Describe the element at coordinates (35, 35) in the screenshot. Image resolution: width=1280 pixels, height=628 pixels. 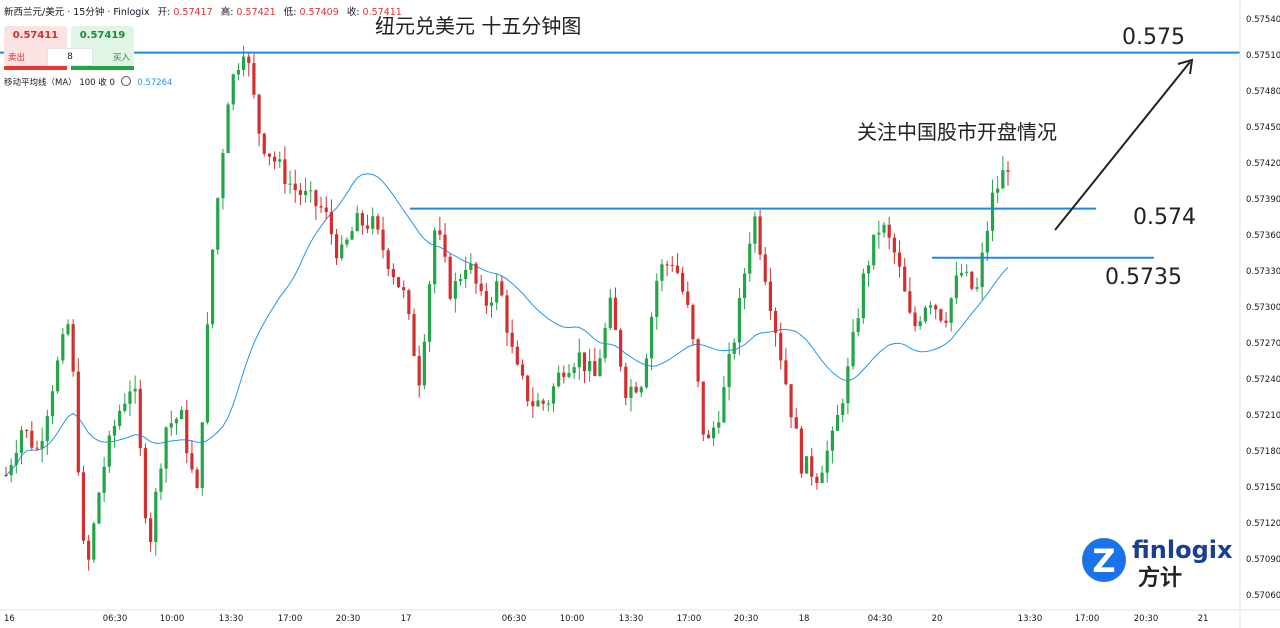
I see `sell-price: 0.57411` at that location.